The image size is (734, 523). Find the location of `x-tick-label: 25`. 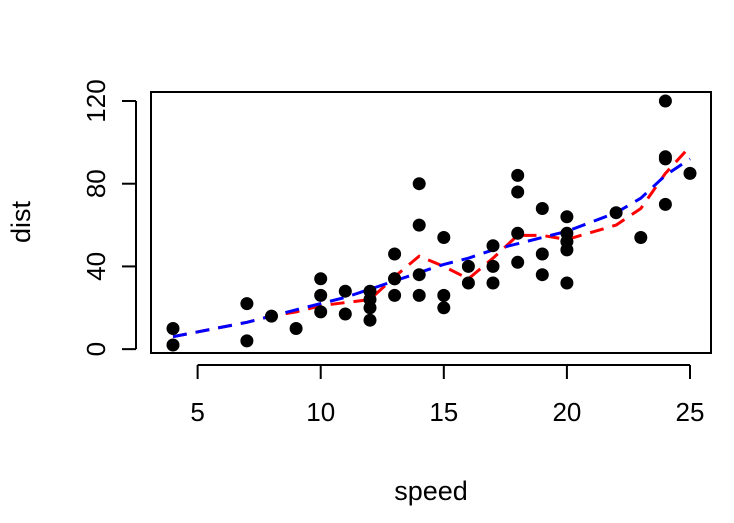

x-tick-label: 25 is located at coordinates (690, 412).